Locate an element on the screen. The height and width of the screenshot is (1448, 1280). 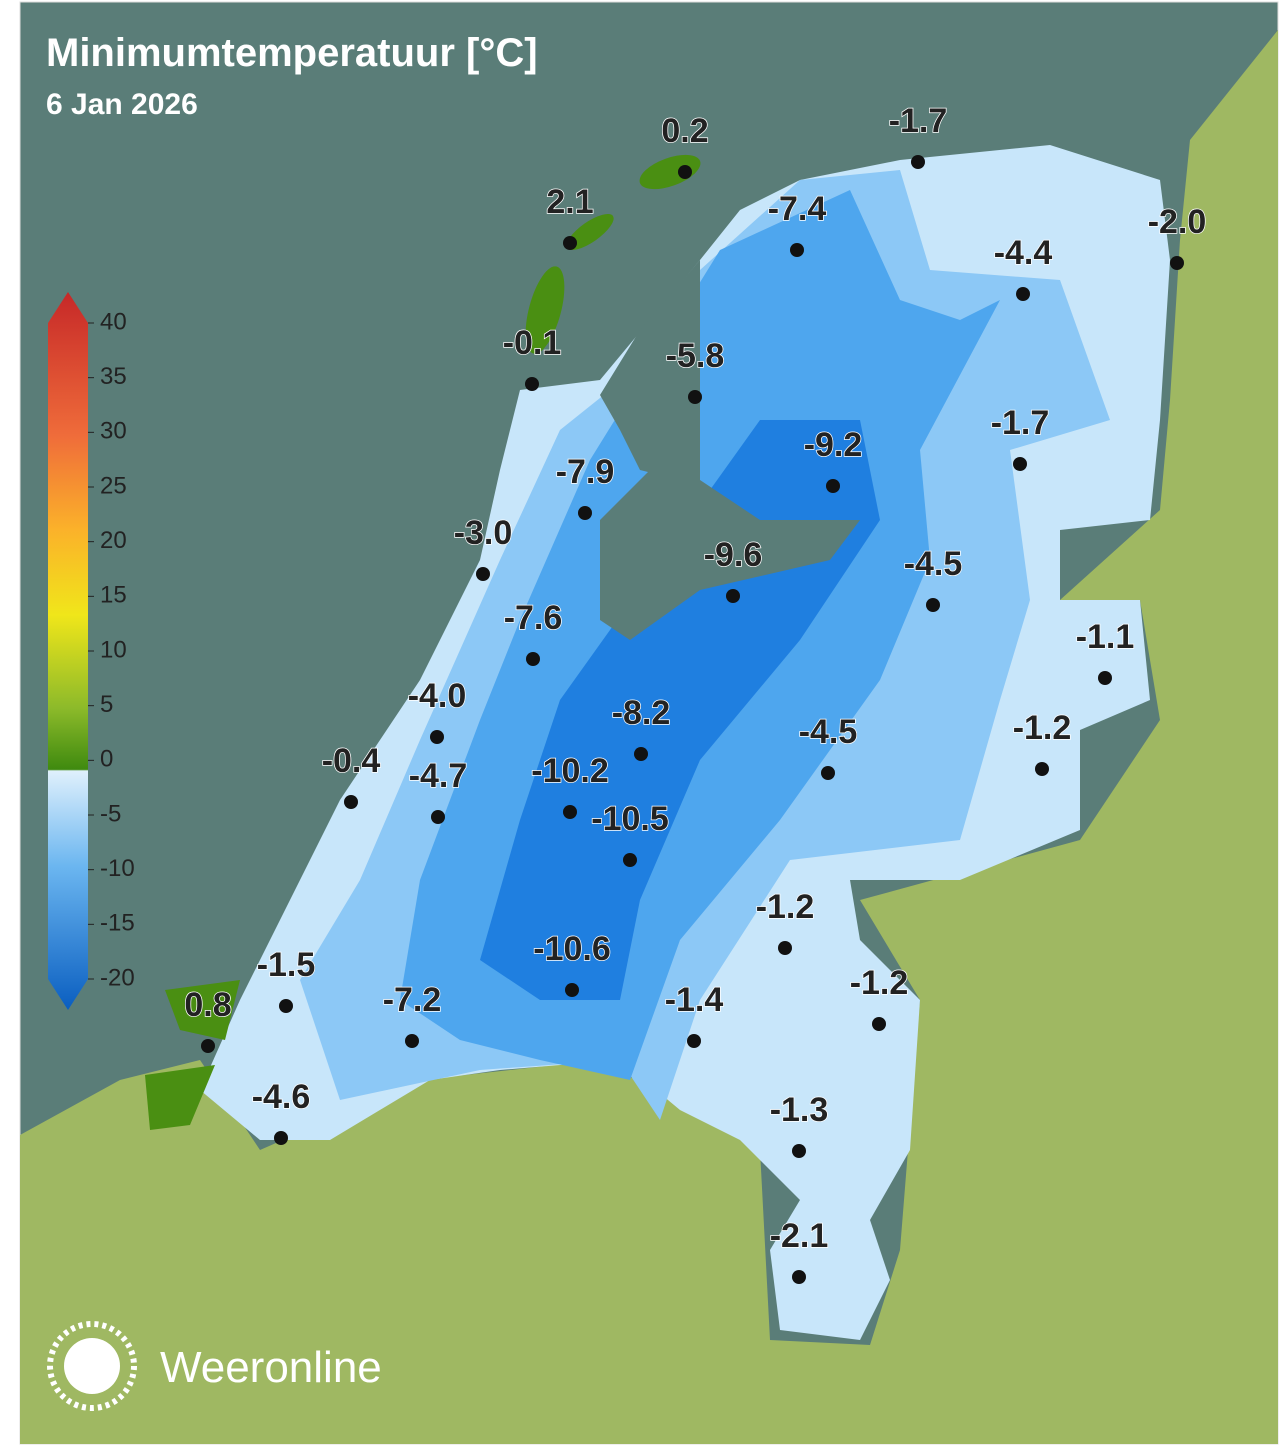
brand: Weeronline is located at coordinates (271, 1367).